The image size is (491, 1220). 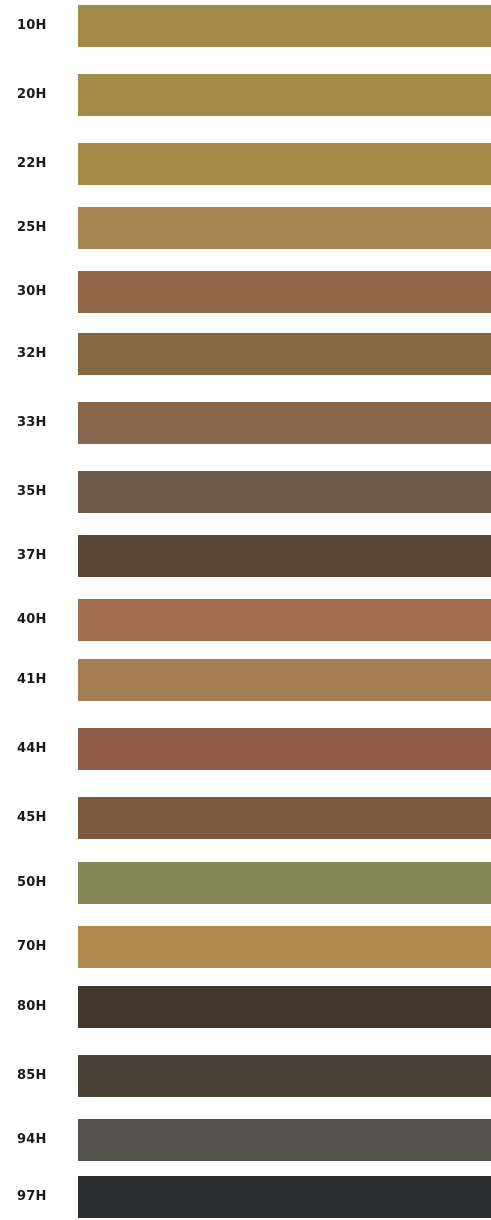 I want to click on swatch-row-85h: 85H, so click(x=245, y=1076).